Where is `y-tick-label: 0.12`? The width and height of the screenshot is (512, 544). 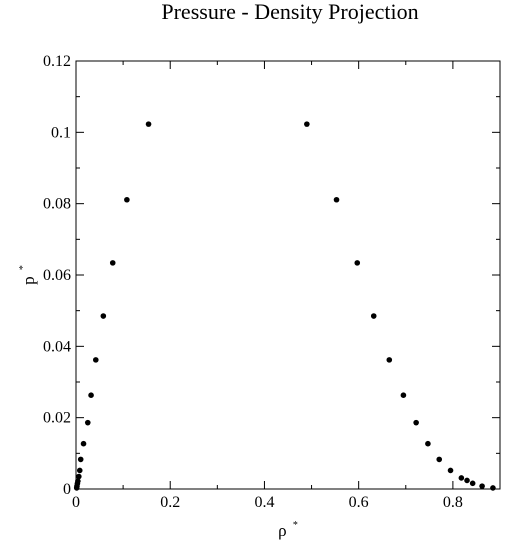
y-tick-label: 0.12 is located at coordinates (57, 61).